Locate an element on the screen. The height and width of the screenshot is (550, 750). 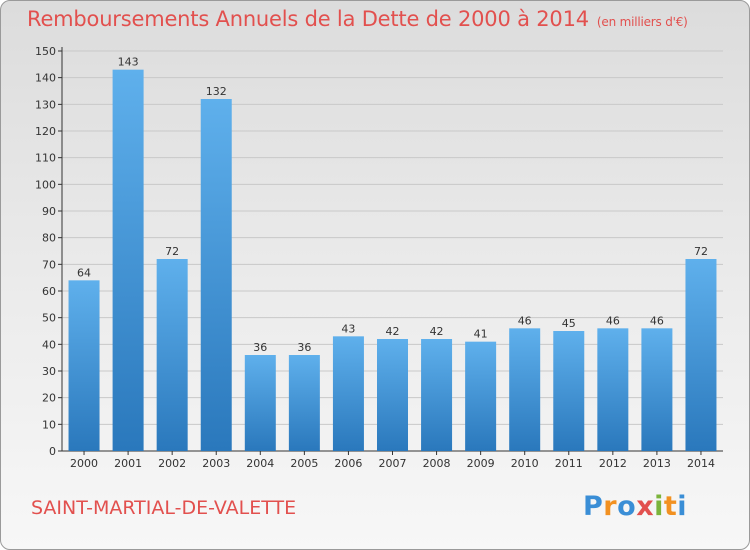
y-tick-label: 30 is located at coordinates (49, 371).